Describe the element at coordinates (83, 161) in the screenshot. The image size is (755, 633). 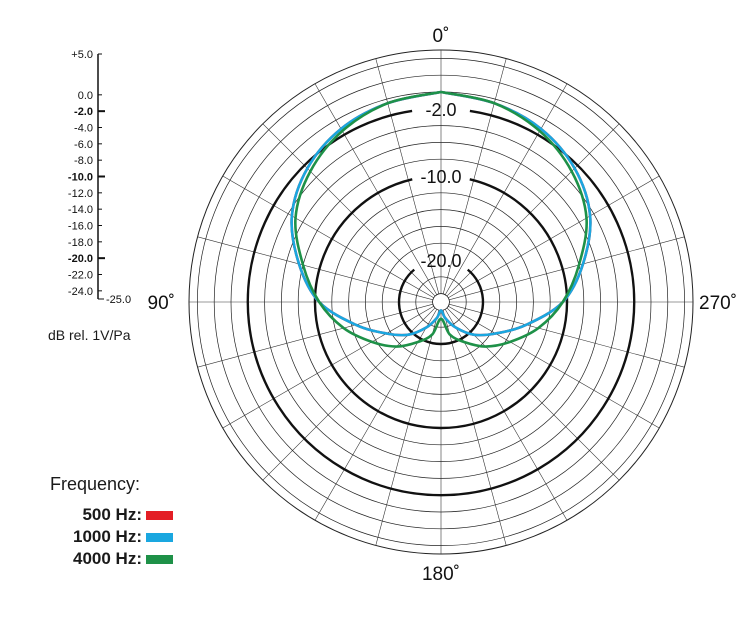
I see `scale-tick-label: -8.0` at that location.